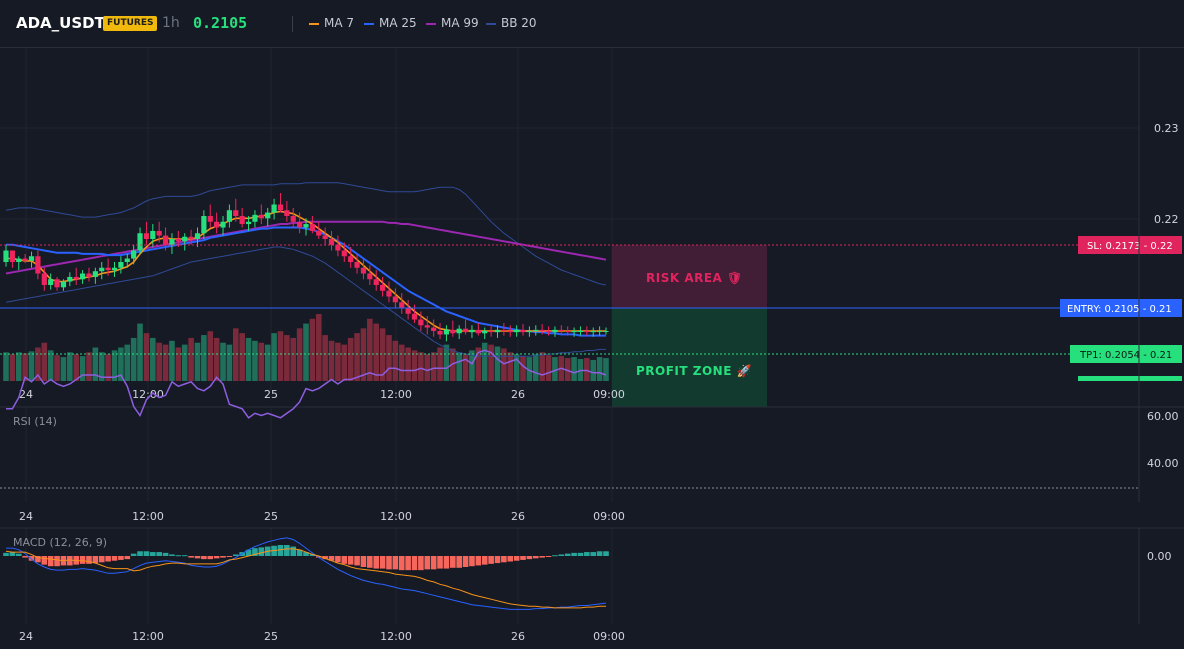 This screenshot has width=1184, height=649. What do you see at coordinates (220, 23) in the screenshot?
I see `last-price: 0.2105` at bounding box center [220, 23].